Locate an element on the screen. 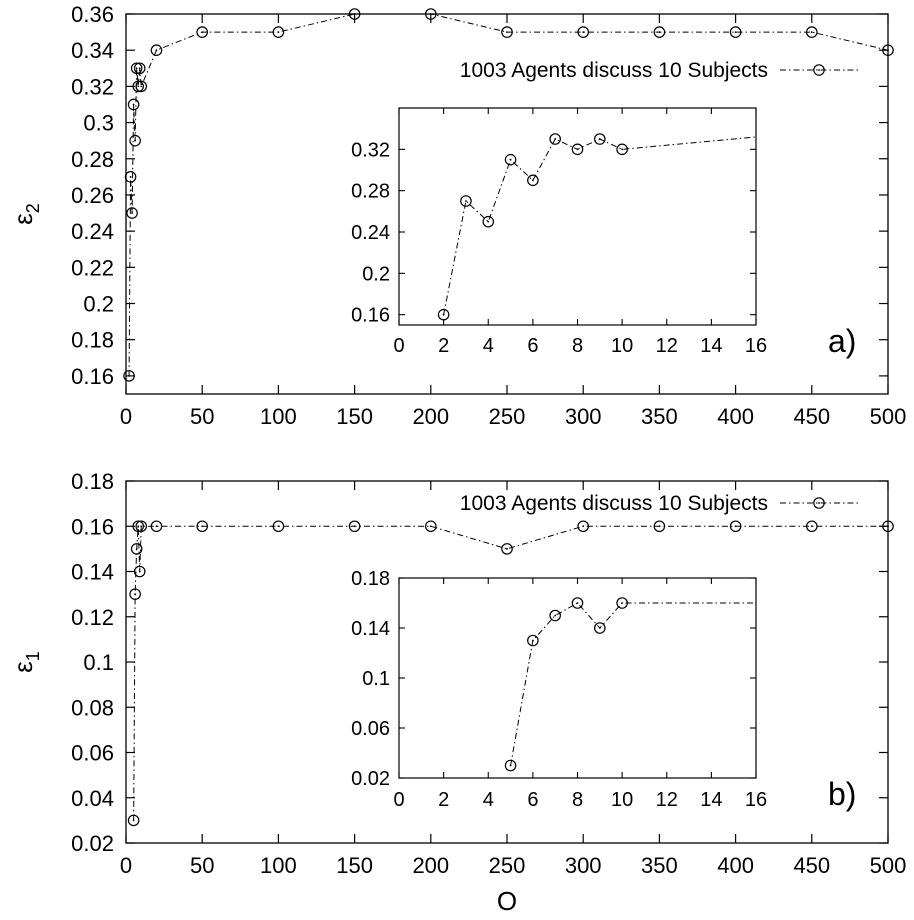 Image resolution: width=914 pixels, height=920 pixels. legend-label: 1003 Agents discuss 10 Subjects is located at coordinates (614, 503).